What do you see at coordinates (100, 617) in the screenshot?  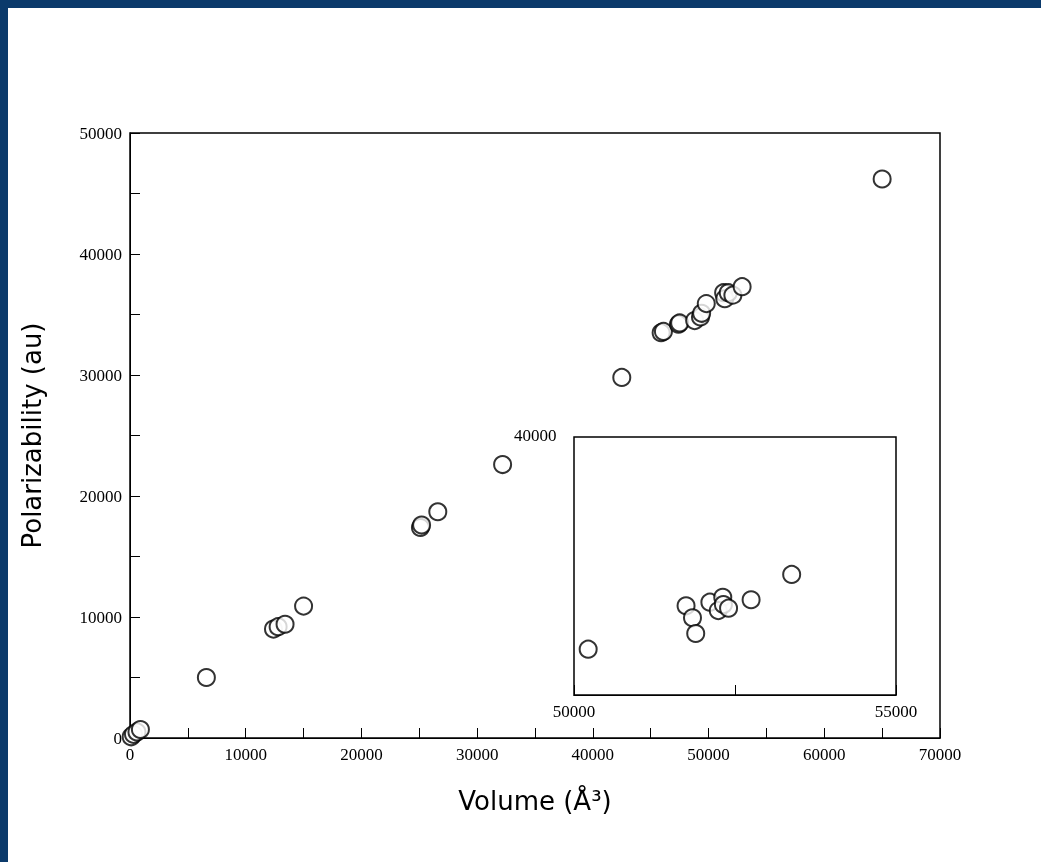 I see `y-tick-label: 10000` at bounding box center [100, 617].